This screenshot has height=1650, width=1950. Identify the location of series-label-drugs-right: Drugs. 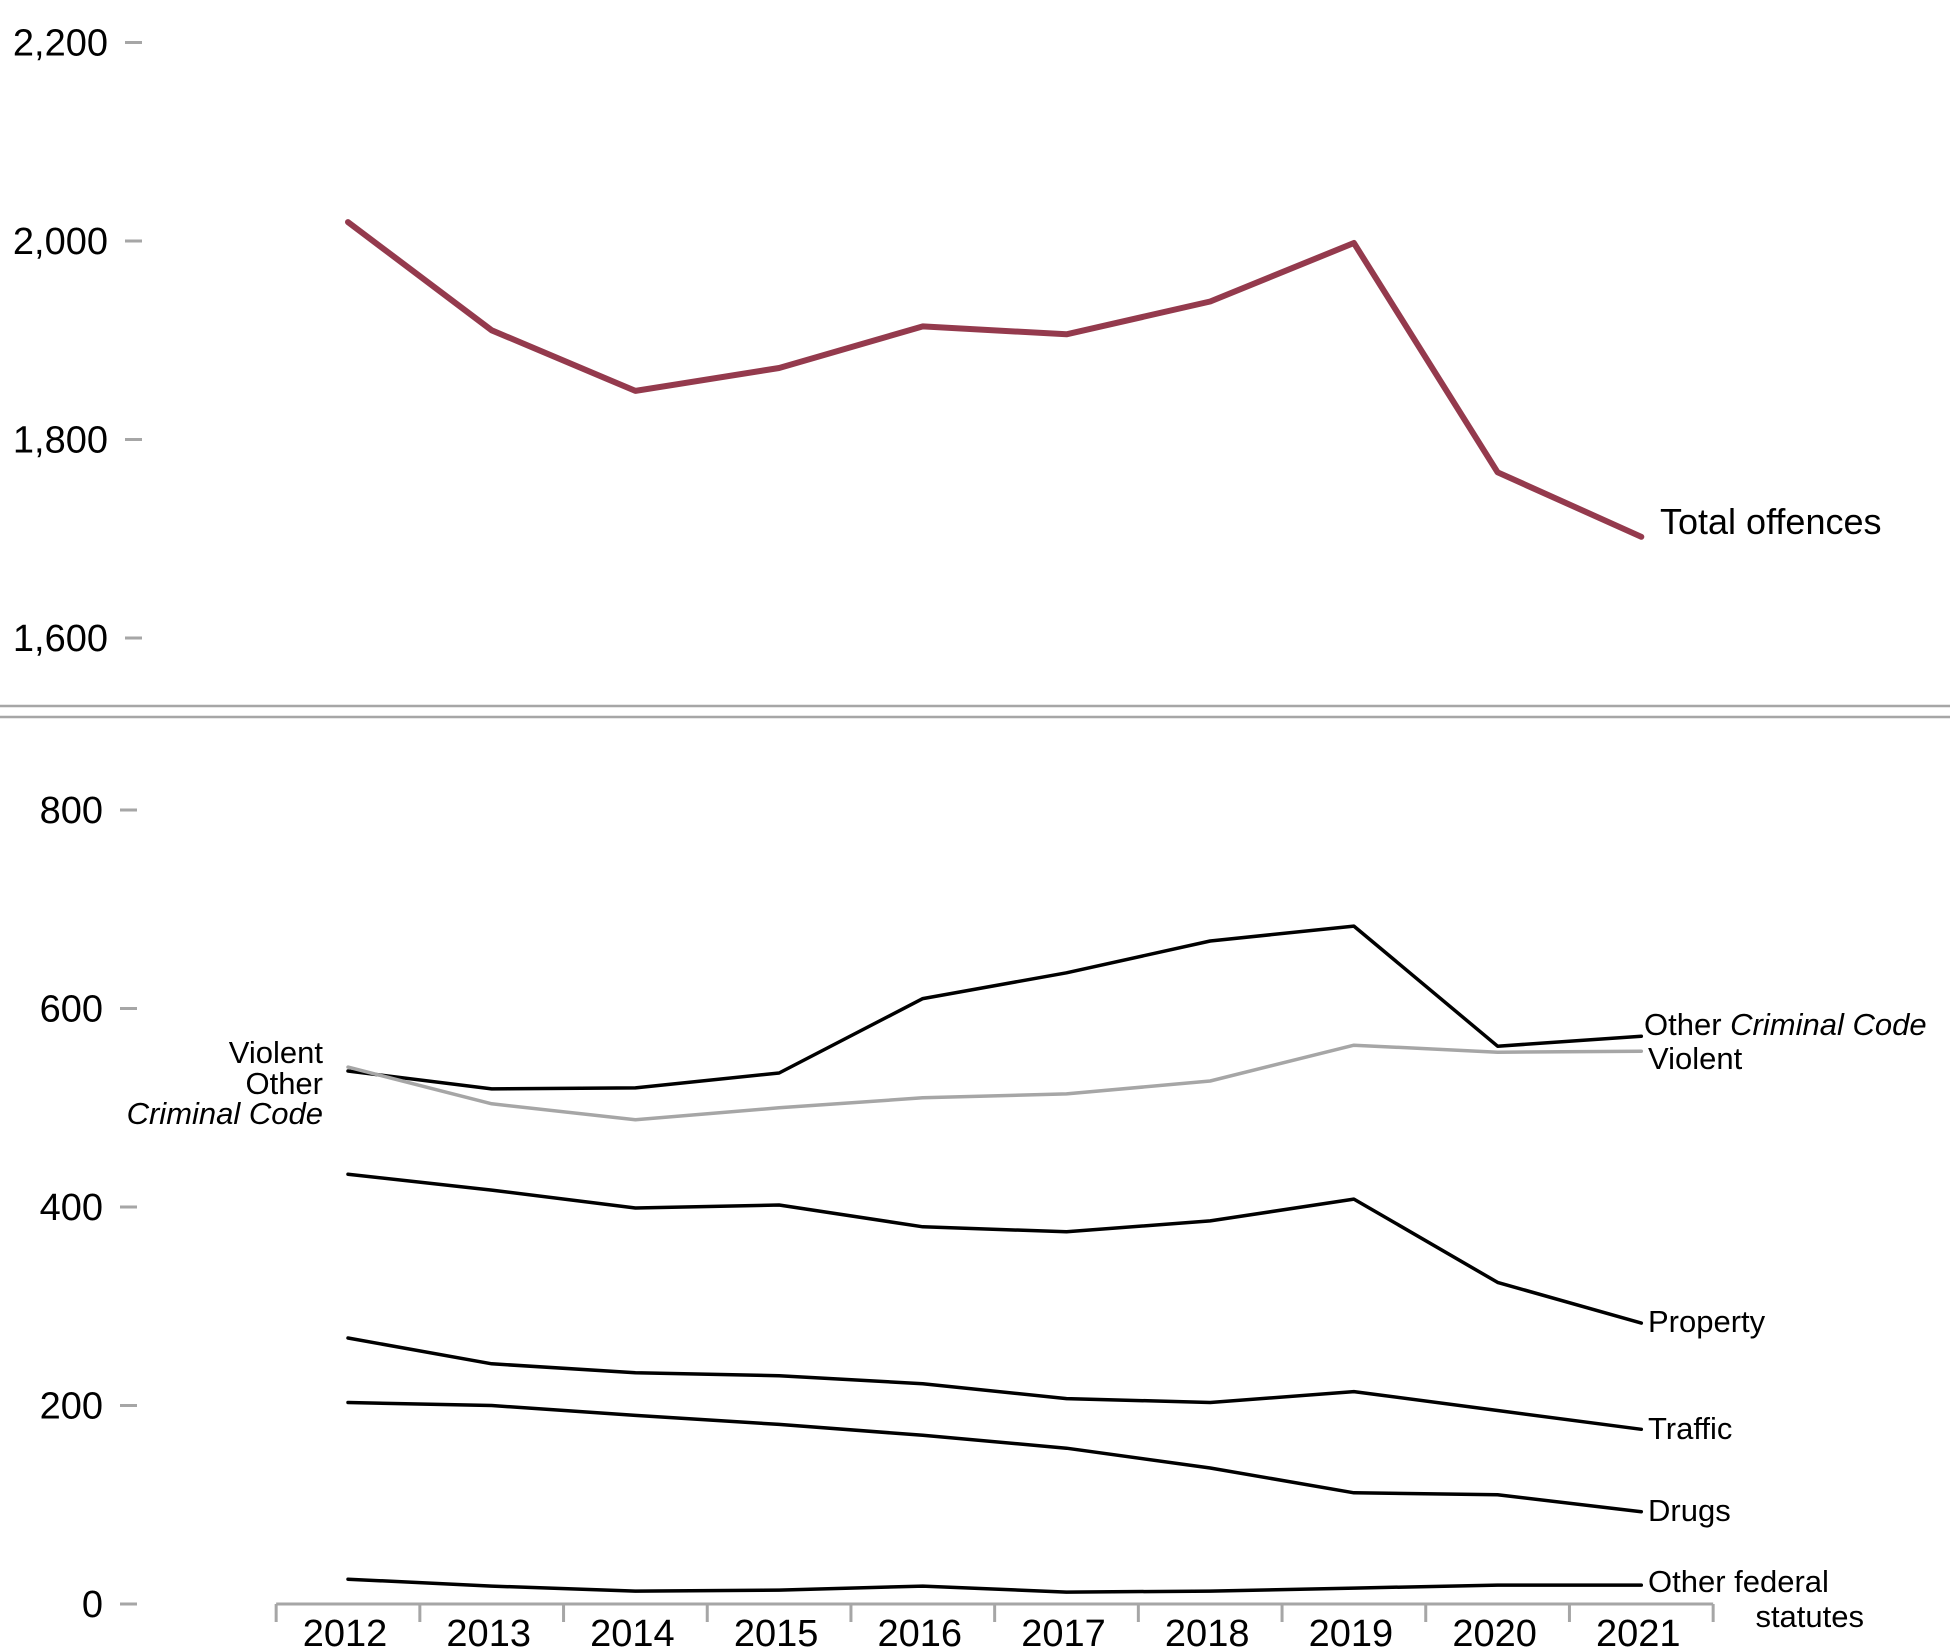
(1689, 1510).